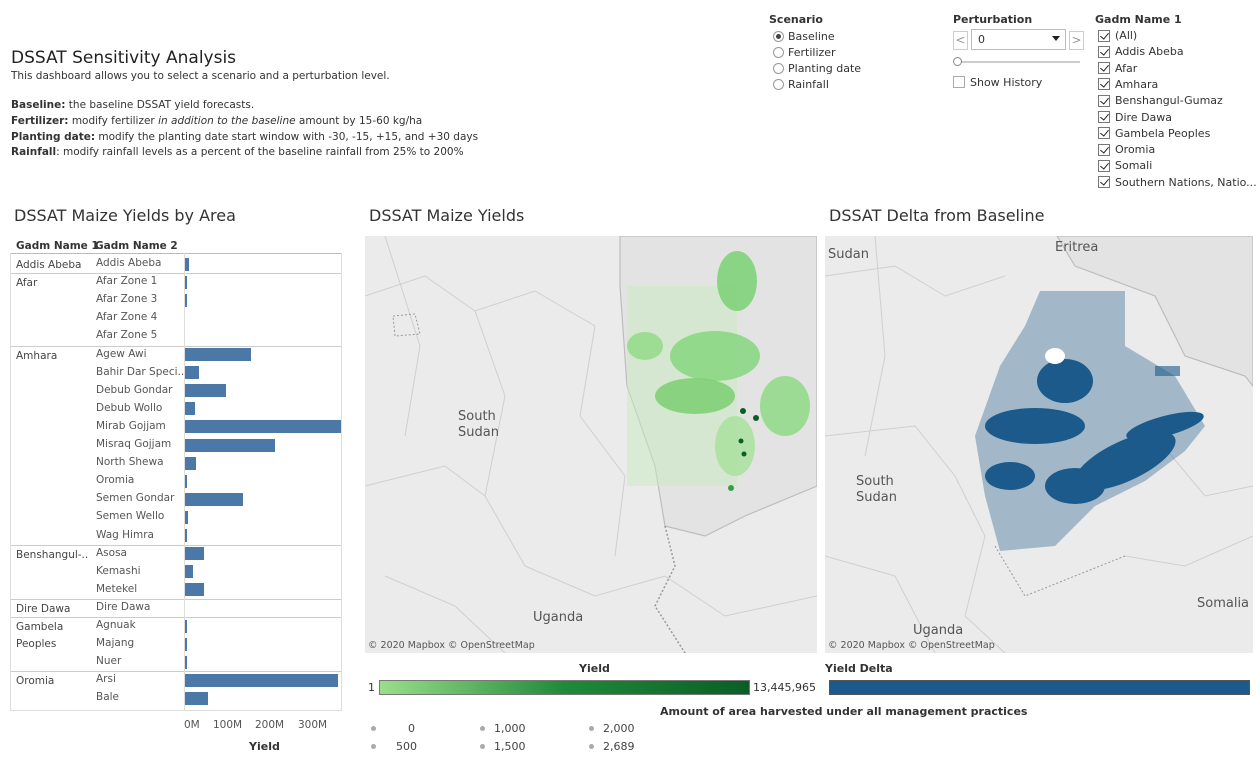 Image resolution: width=1260 pixels, height=766 pixels. What do you see at coordinates (1056, 38) in the screenshot?
I see `chevron-down-icon` at bounding box center [1056, 38].